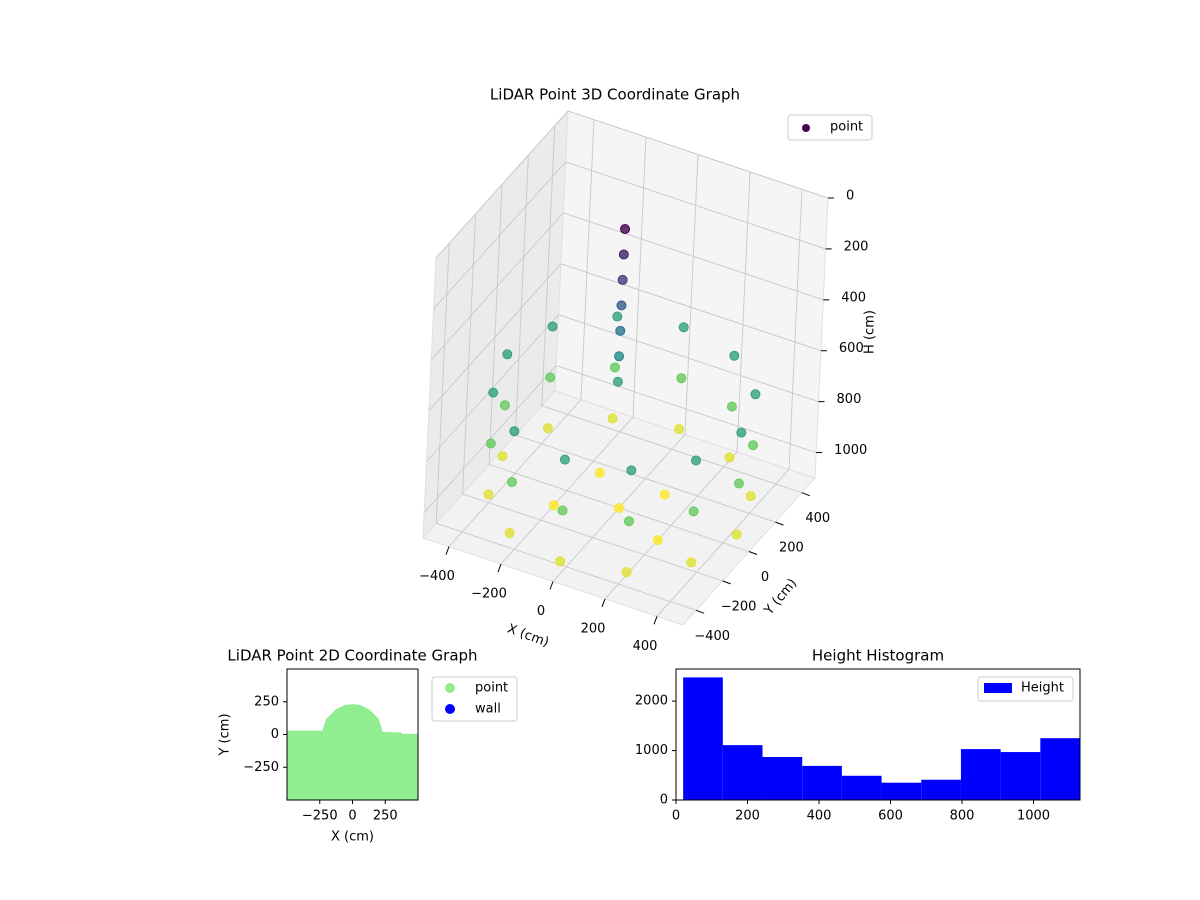 This screenshot has width=1200, height=900. Describe the element at coordinates (320, 816) in the screenshot. I see `x-tick-label: −250` at that location.